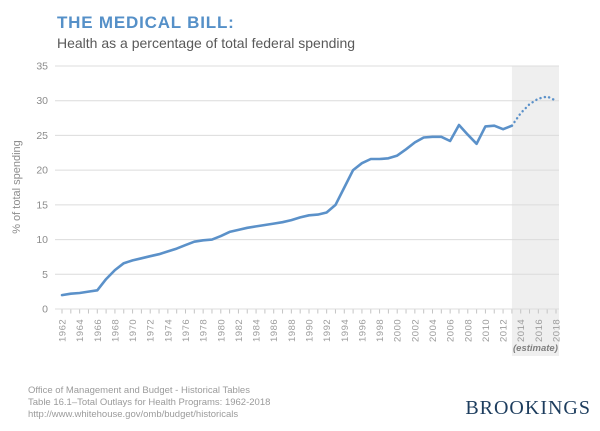 The image size is (600, 431). What do you see at coordinates (433, 330) in the screenshot?
I see `x-tick-label: 2004` at bounding box center [433, 330].